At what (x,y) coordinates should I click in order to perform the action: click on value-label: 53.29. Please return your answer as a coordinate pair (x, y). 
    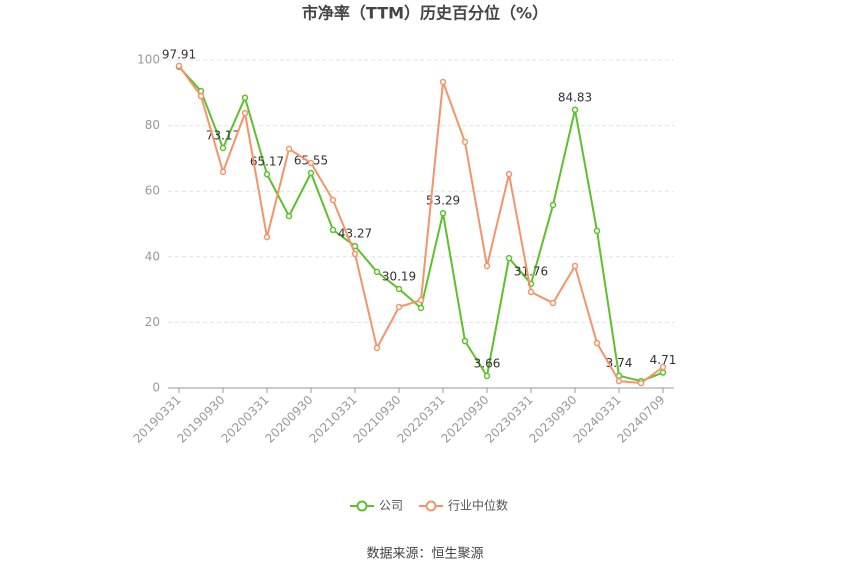
    Looking at the image, I should click on (443, 201).